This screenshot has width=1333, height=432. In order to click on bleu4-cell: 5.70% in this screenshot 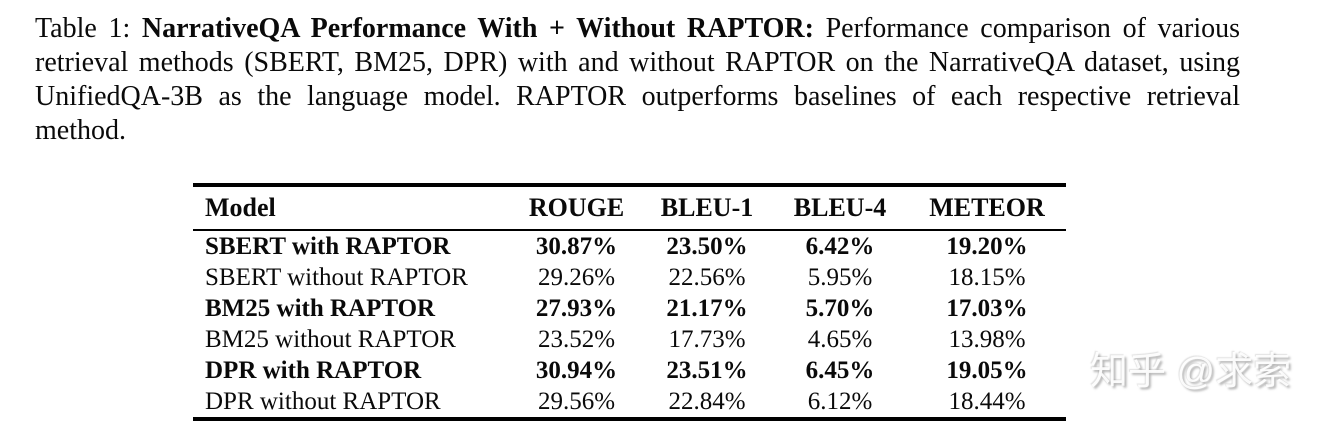, I will do `click(840, 308)`.